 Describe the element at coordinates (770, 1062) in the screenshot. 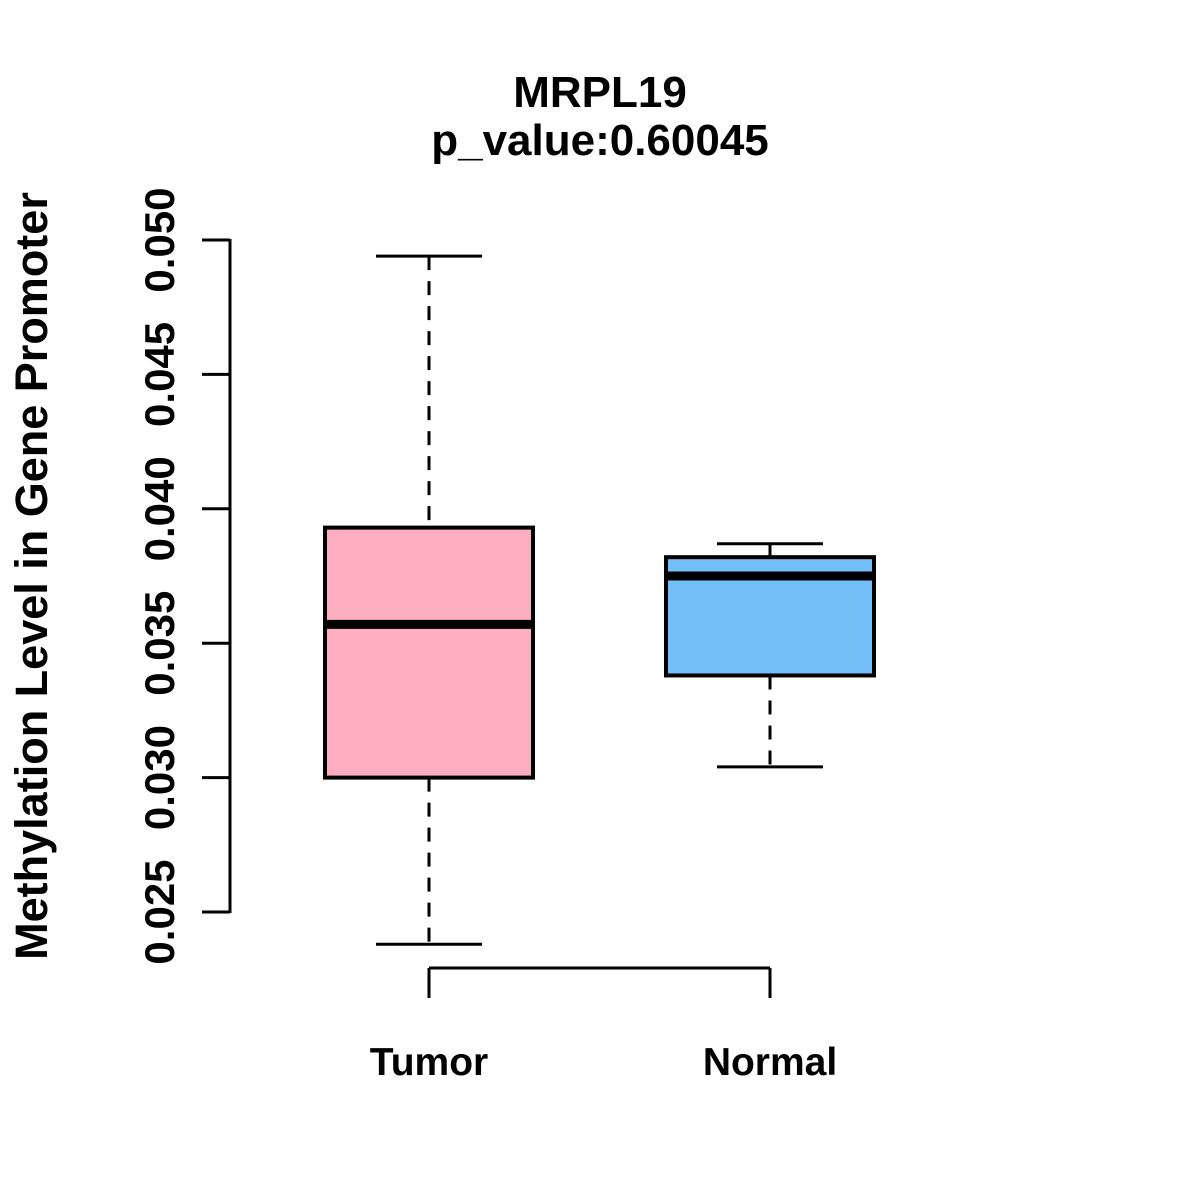

I see `x-axis-label-normal: Normal` at that location.